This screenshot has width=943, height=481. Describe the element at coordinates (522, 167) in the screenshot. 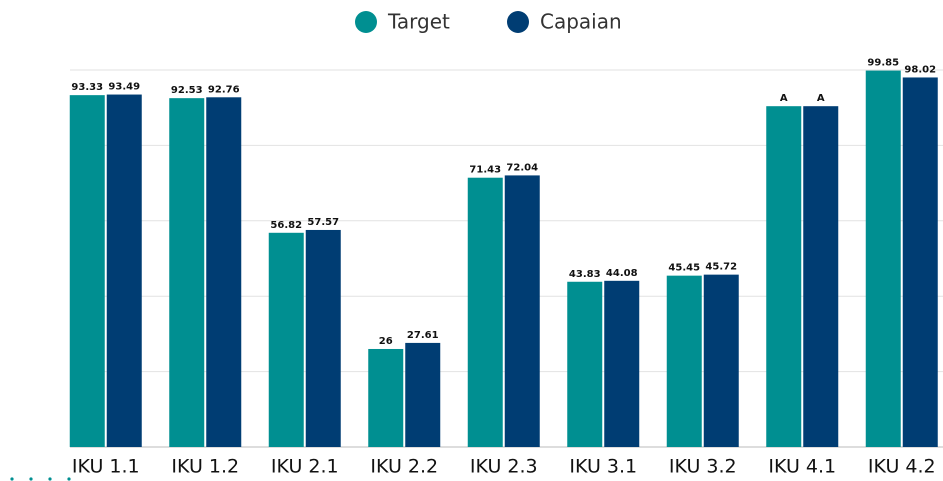

I see `value-label: 72.04` at that location.